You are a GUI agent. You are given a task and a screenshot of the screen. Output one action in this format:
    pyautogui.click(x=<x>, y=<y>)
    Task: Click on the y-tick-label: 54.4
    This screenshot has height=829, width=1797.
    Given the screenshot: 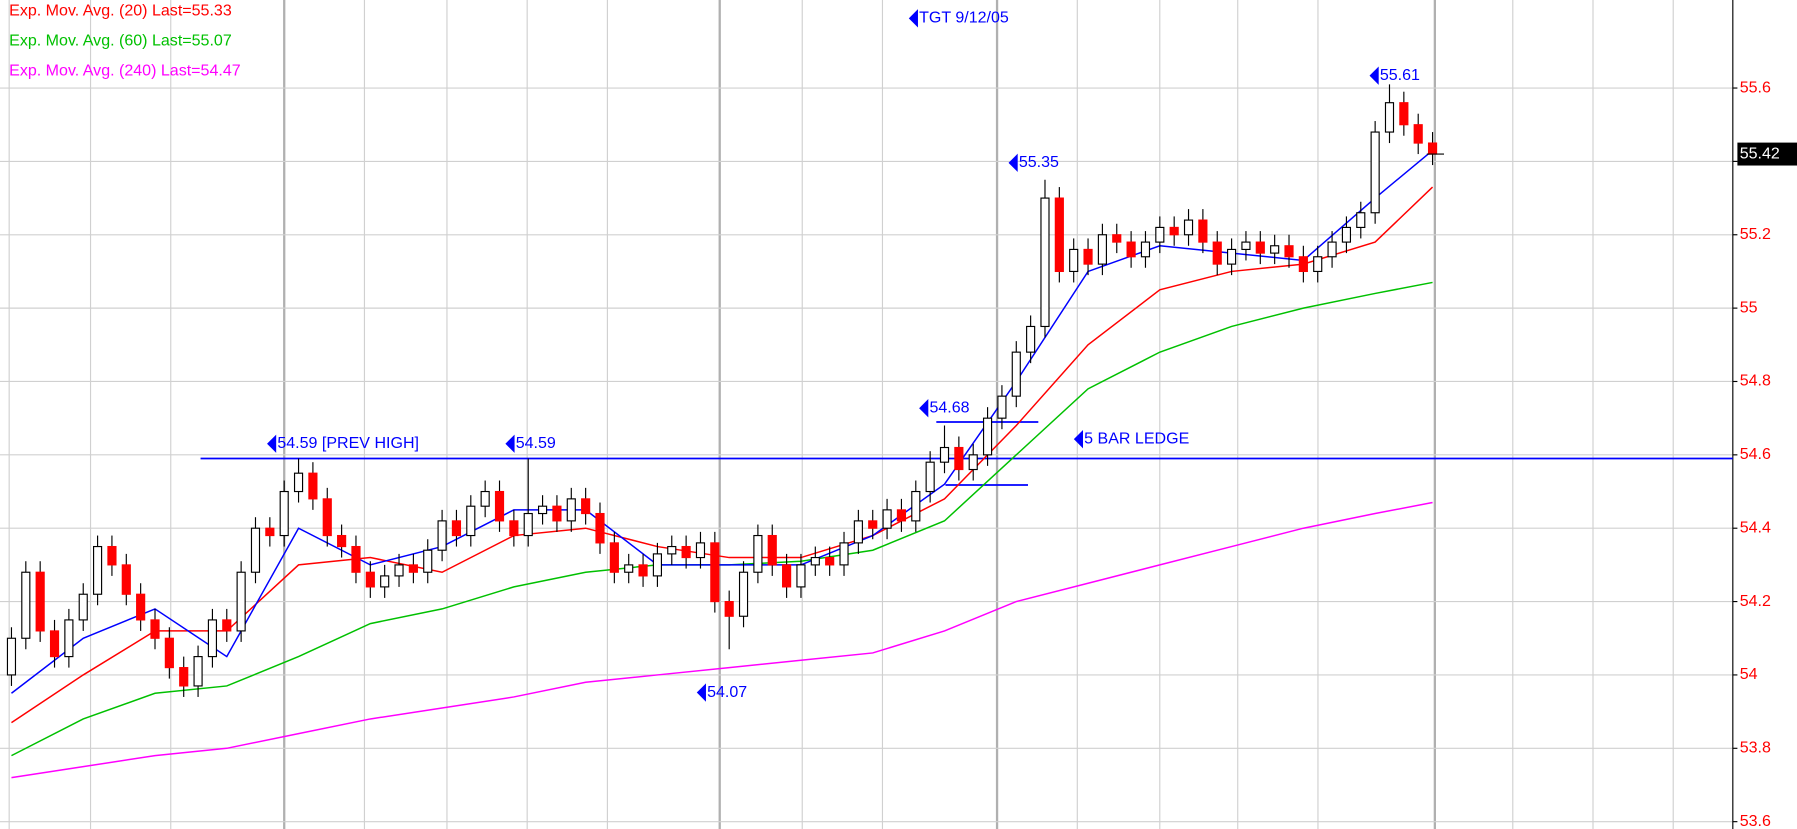 What is the action you would take?
    pyautogui.click(x=1755, y=527)
    